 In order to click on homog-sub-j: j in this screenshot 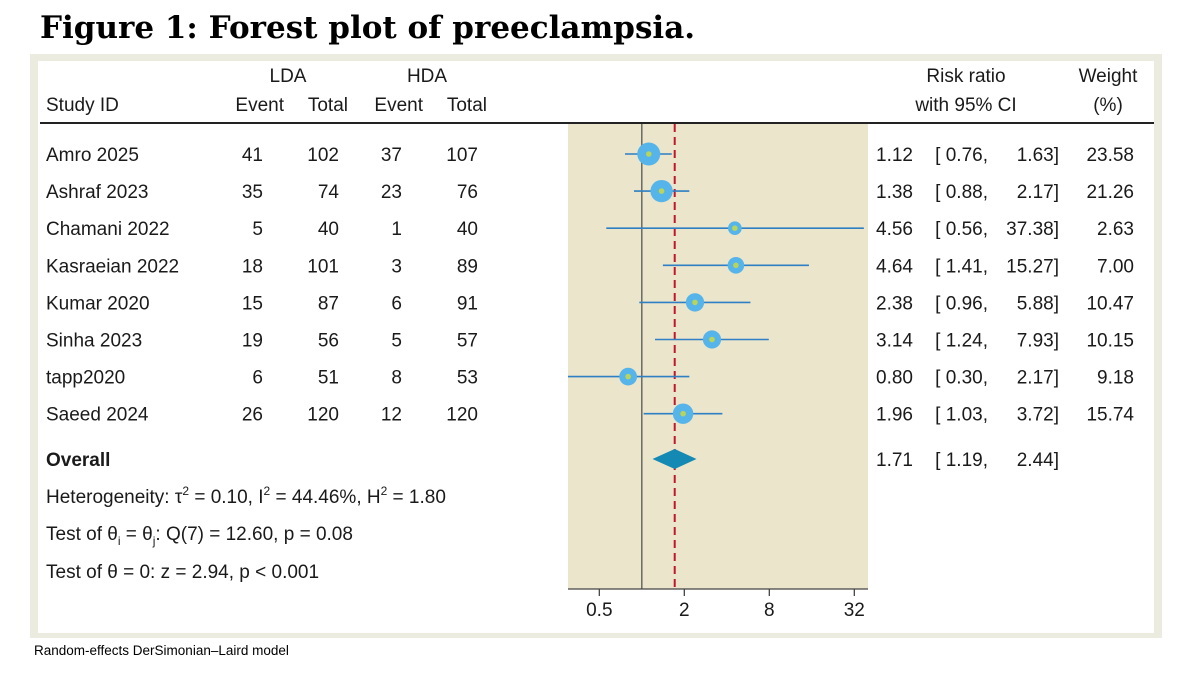, I will do `click(154, 541)`.